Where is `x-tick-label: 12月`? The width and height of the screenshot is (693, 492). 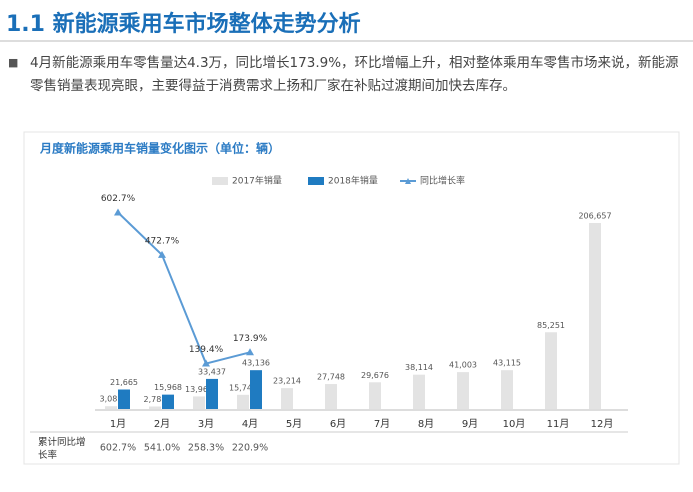
x-tick-label: 12月 is located at coordinates (602, 424).